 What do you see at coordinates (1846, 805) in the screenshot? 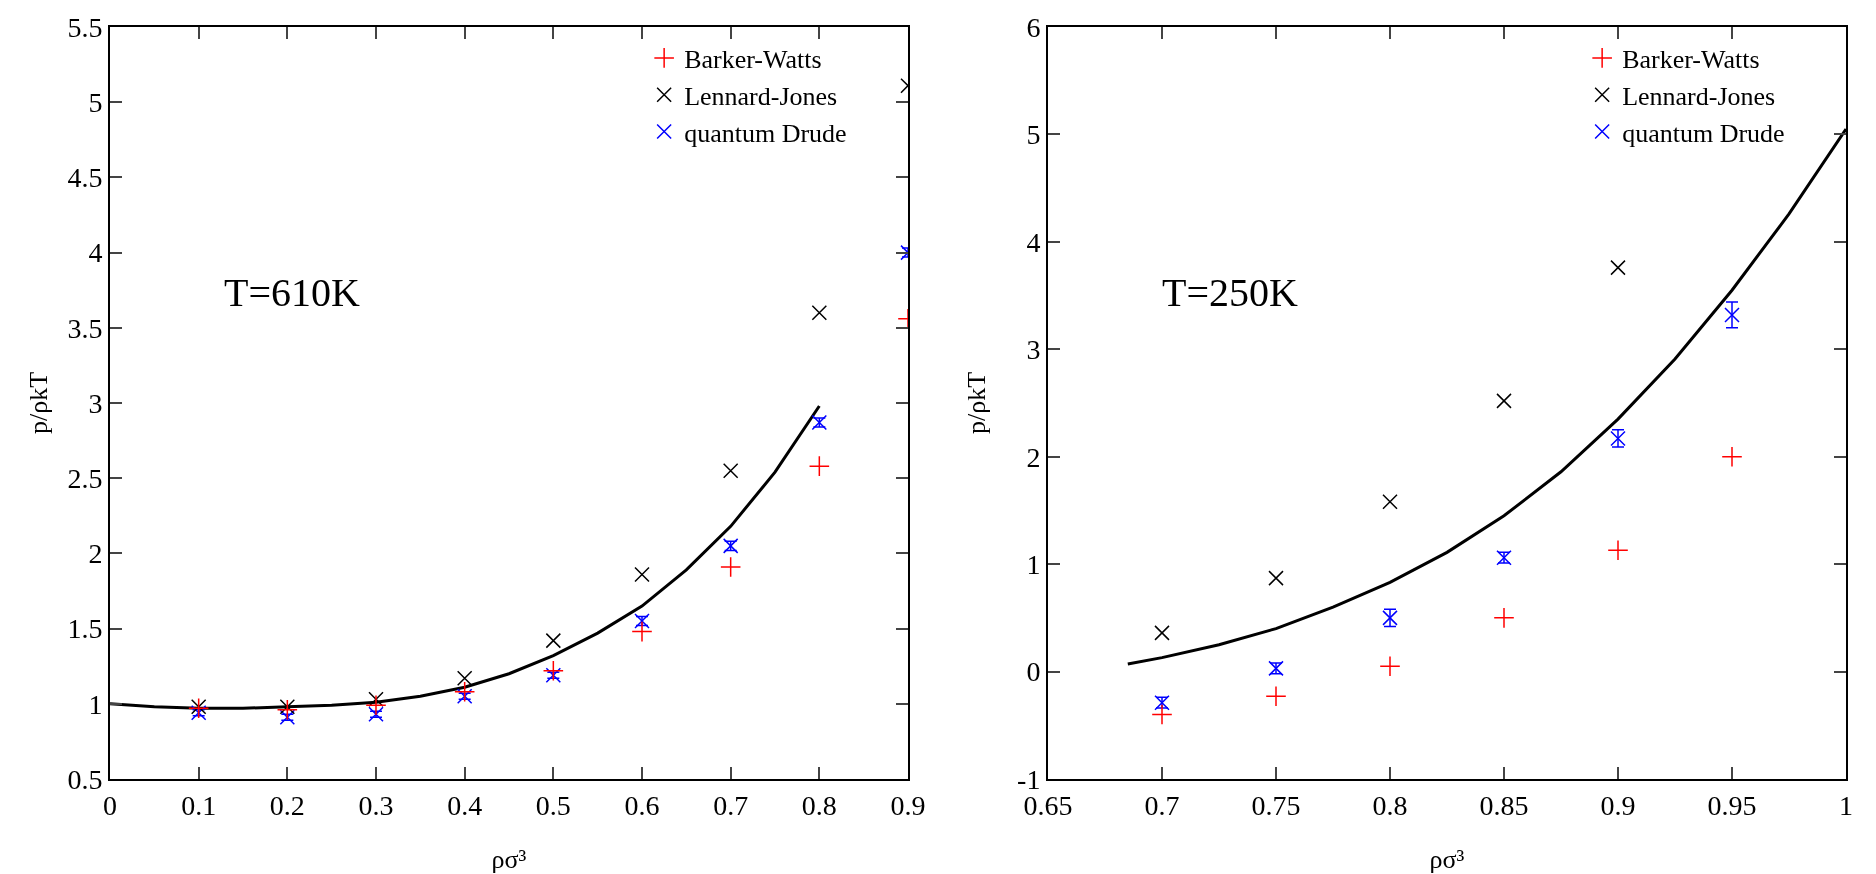
I see `x-tick-label: 1` at bounding box center [1846, 805].